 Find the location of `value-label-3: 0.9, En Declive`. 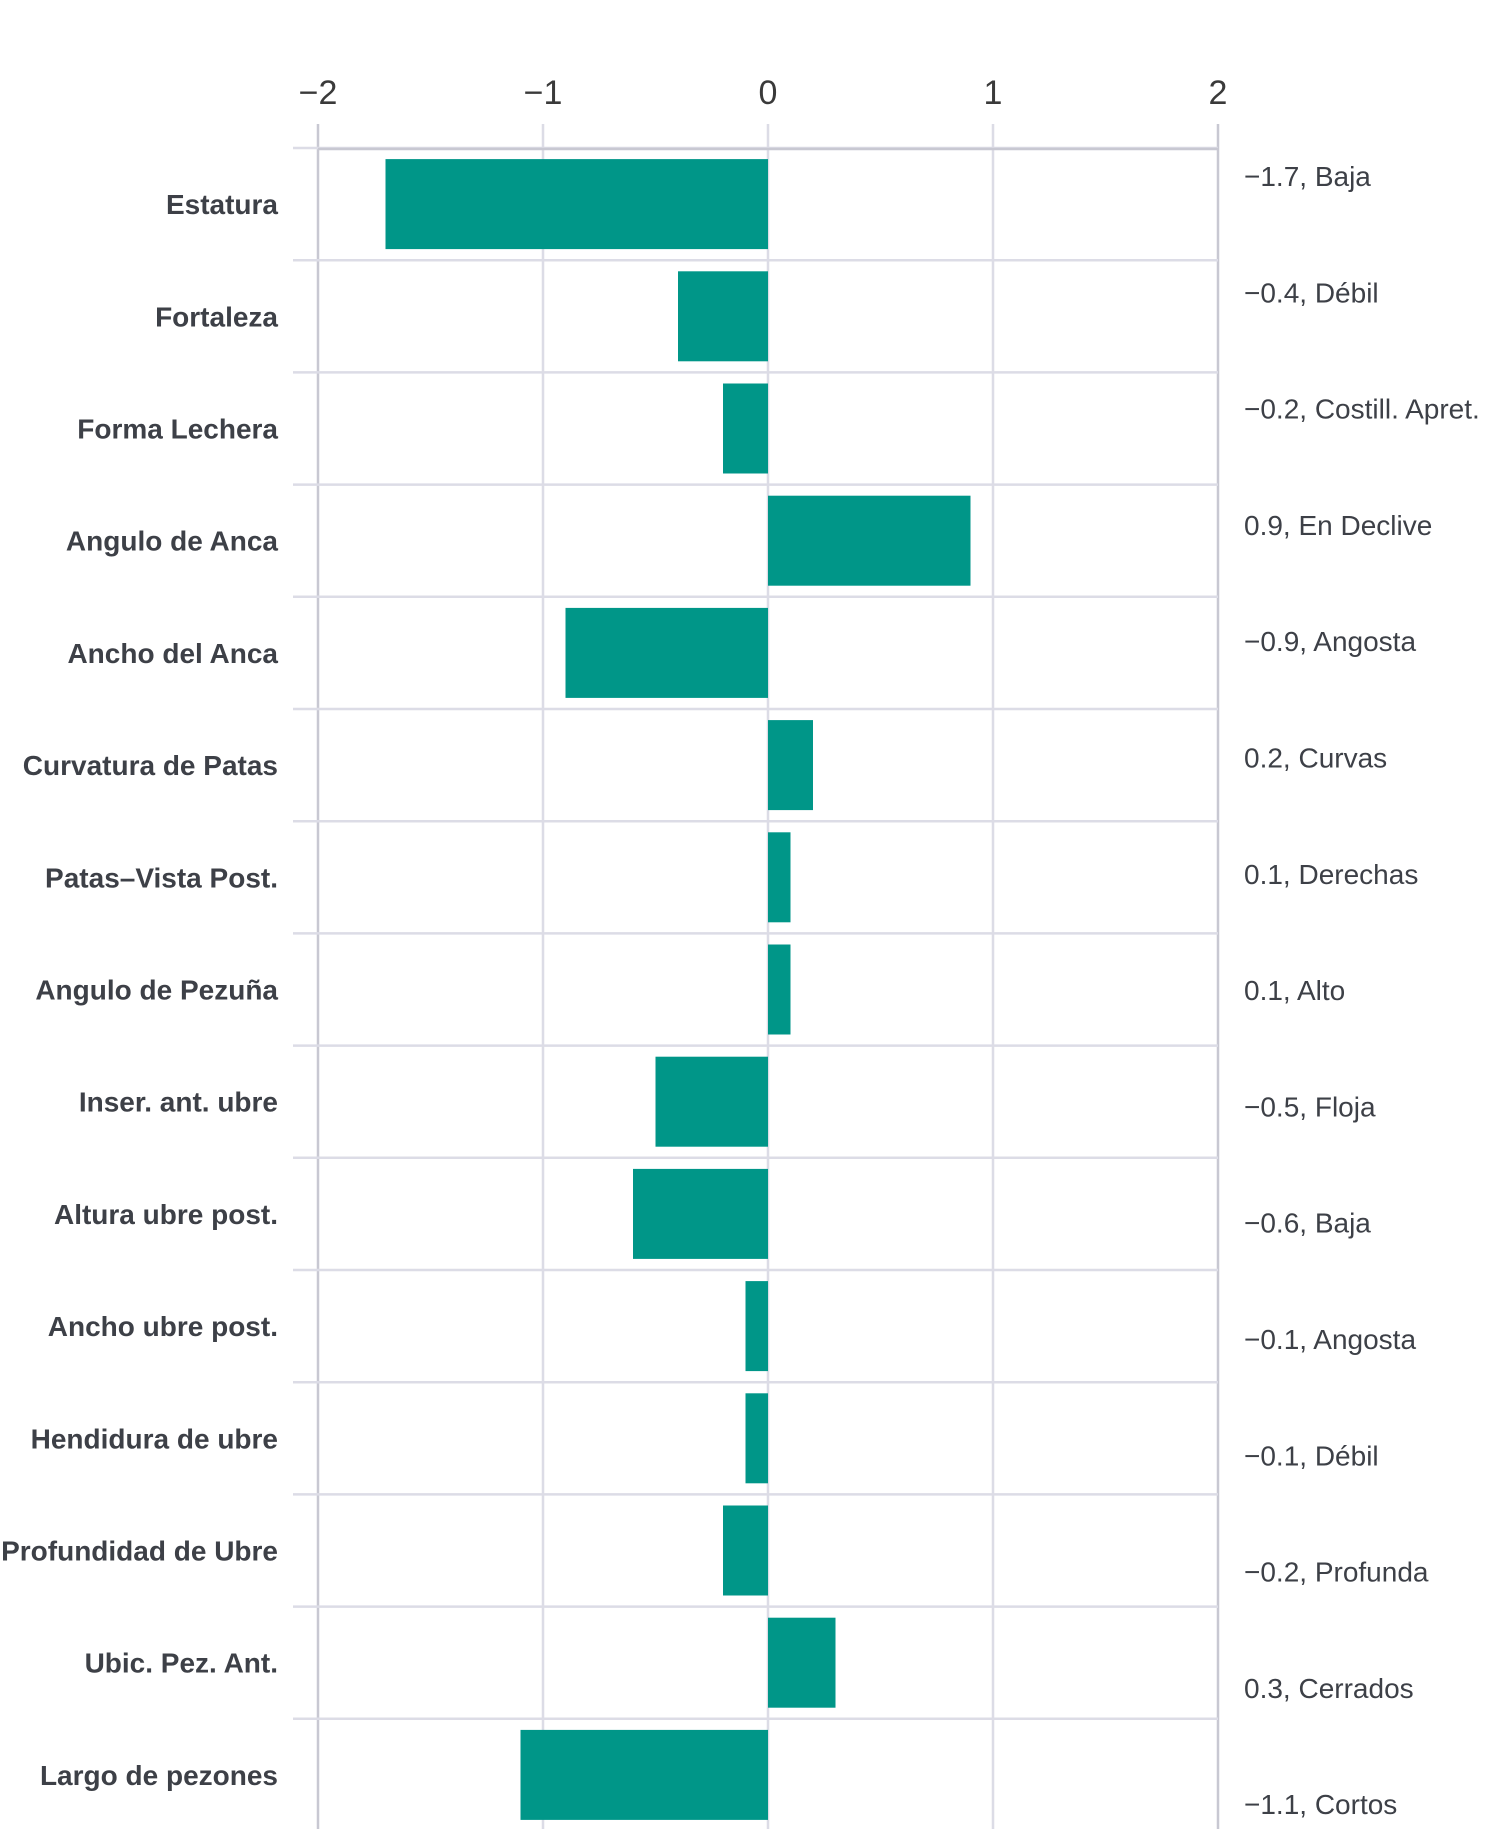

value-label-3: 0.9, En Declive is located at coordinates (1338, 525).